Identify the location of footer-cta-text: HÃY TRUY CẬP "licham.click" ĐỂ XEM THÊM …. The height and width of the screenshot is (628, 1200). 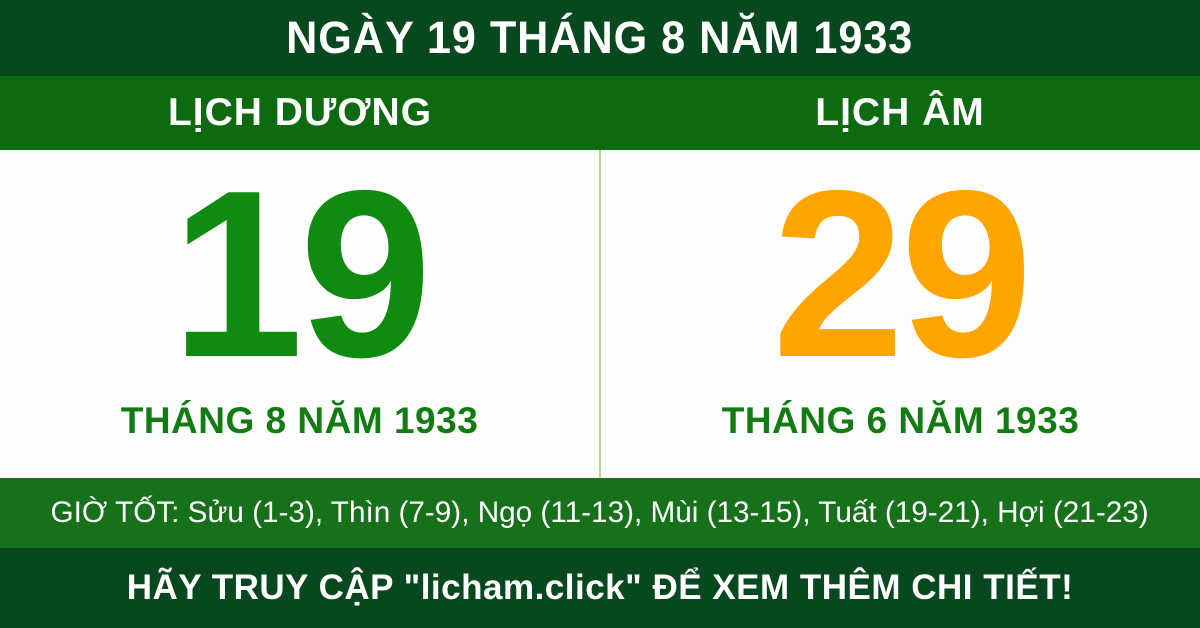
(600, 587).